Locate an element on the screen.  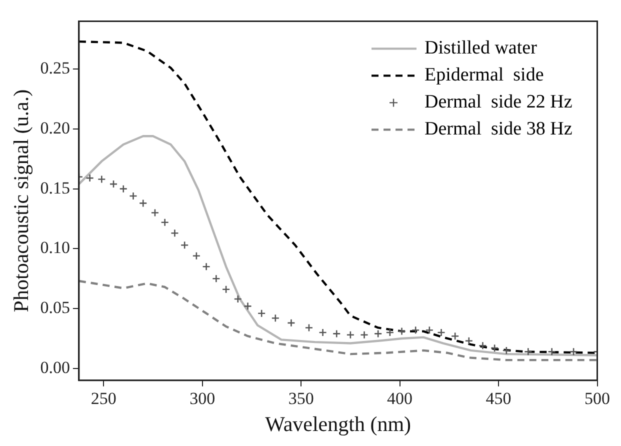
legend-label: Dermal side 22 Hz is located at coordinates (498, 102).